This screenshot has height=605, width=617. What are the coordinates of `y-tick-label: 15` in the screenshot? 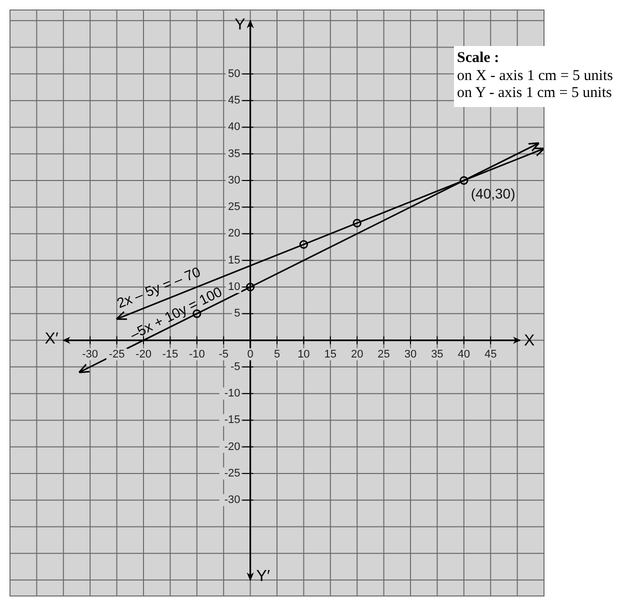 It's located at (234, 260).